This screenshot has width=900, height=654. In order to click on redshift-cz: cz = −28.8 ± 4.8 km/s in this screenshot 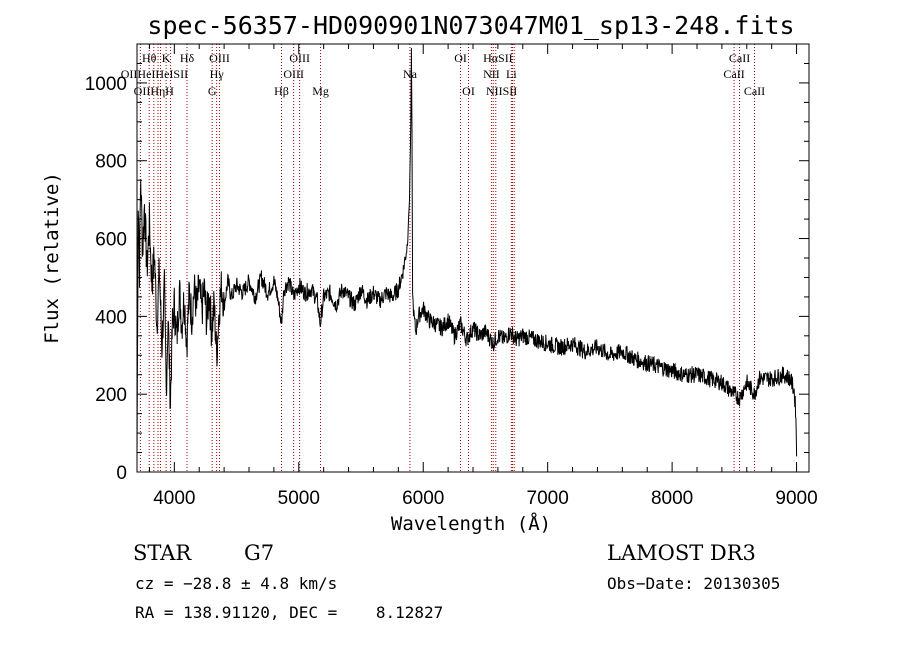, I will do `click(236, 583)`.